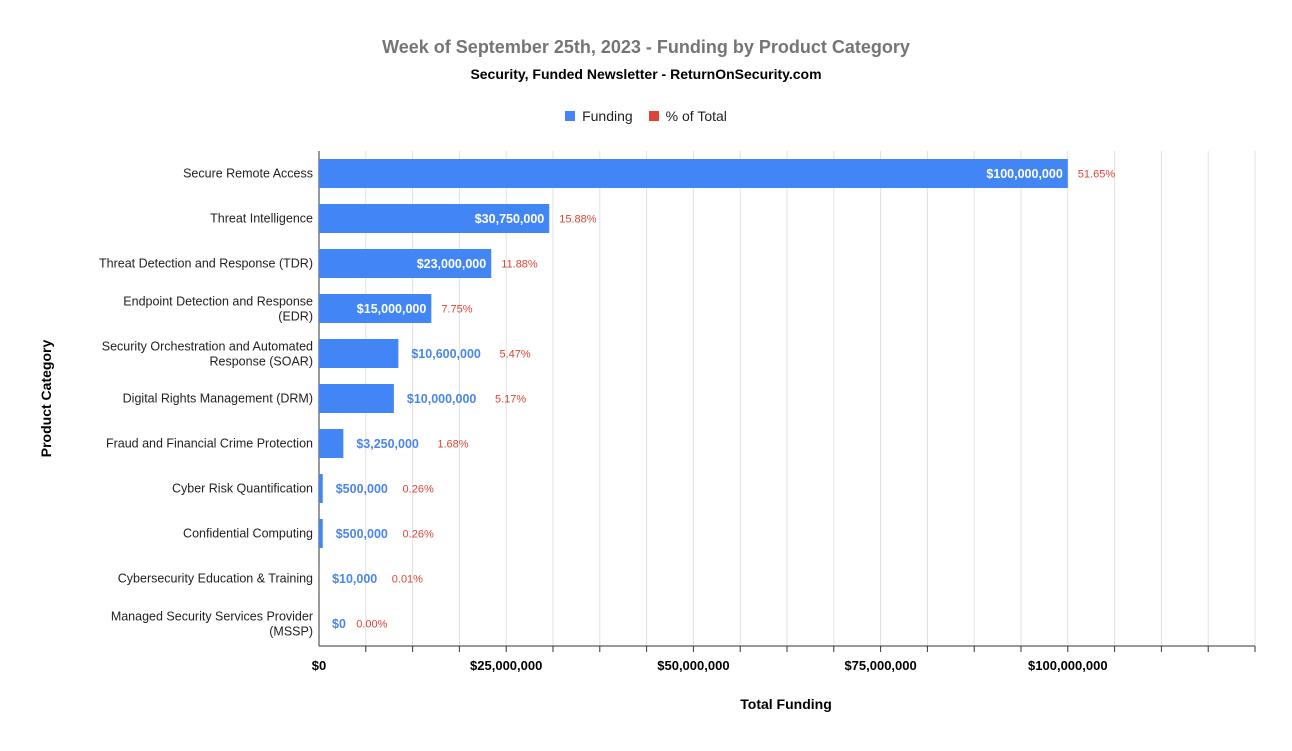 Image resolution: width=1292 pixels, height=751 pixels. Describe the element at coordinates (319, 665) in the screenshot. I see `x-tick-label: $0` at that location.